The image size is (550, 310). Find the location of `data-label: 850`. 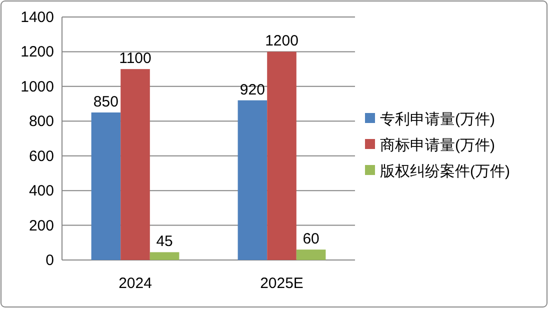

data-label: 850 is located at coordinates (105, 101).